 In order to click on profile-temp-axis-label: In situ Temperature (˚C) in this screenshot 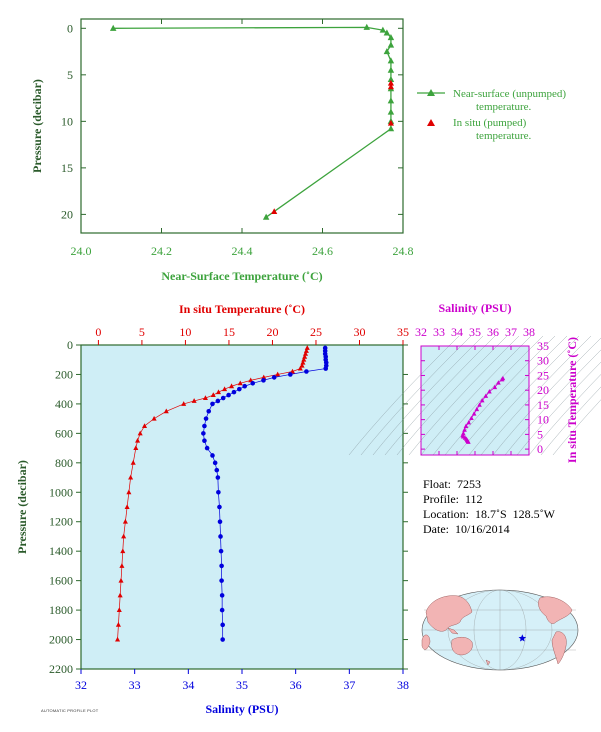, I will do `click(242, 309)`.